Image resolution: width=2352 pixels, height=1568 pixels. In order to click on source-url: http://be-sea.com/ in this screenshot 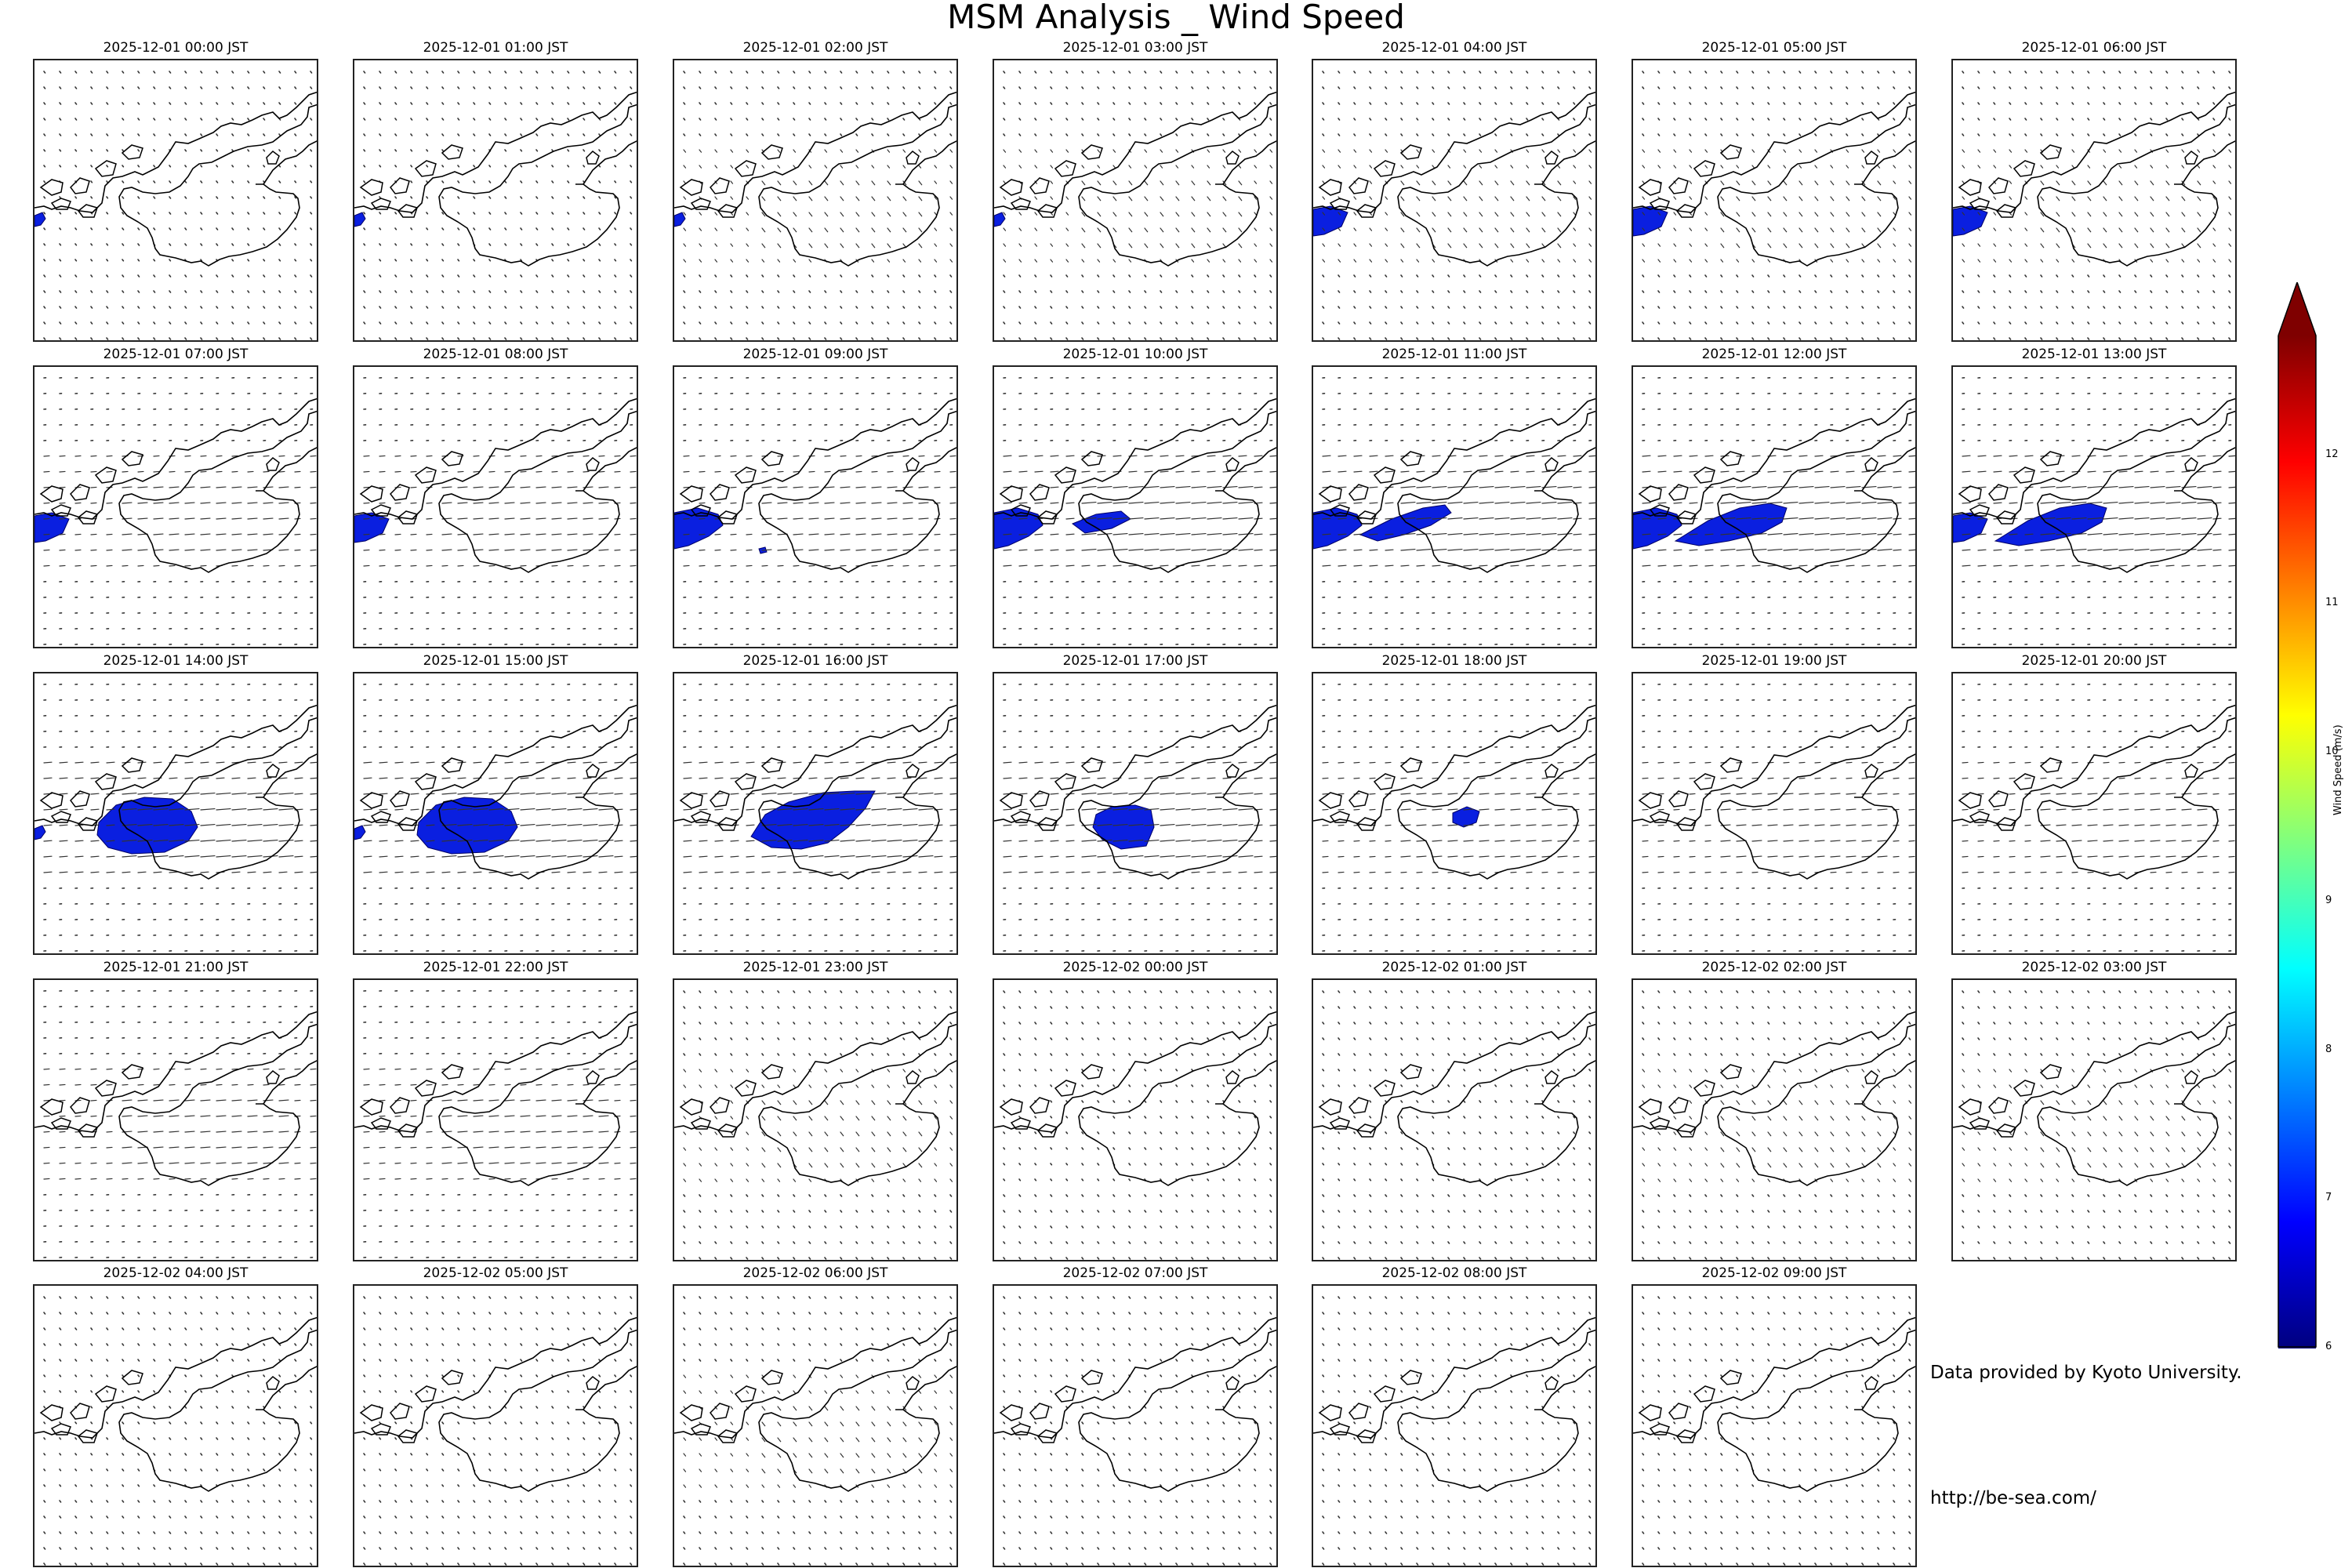, I will do `click(2013, 1498)`.